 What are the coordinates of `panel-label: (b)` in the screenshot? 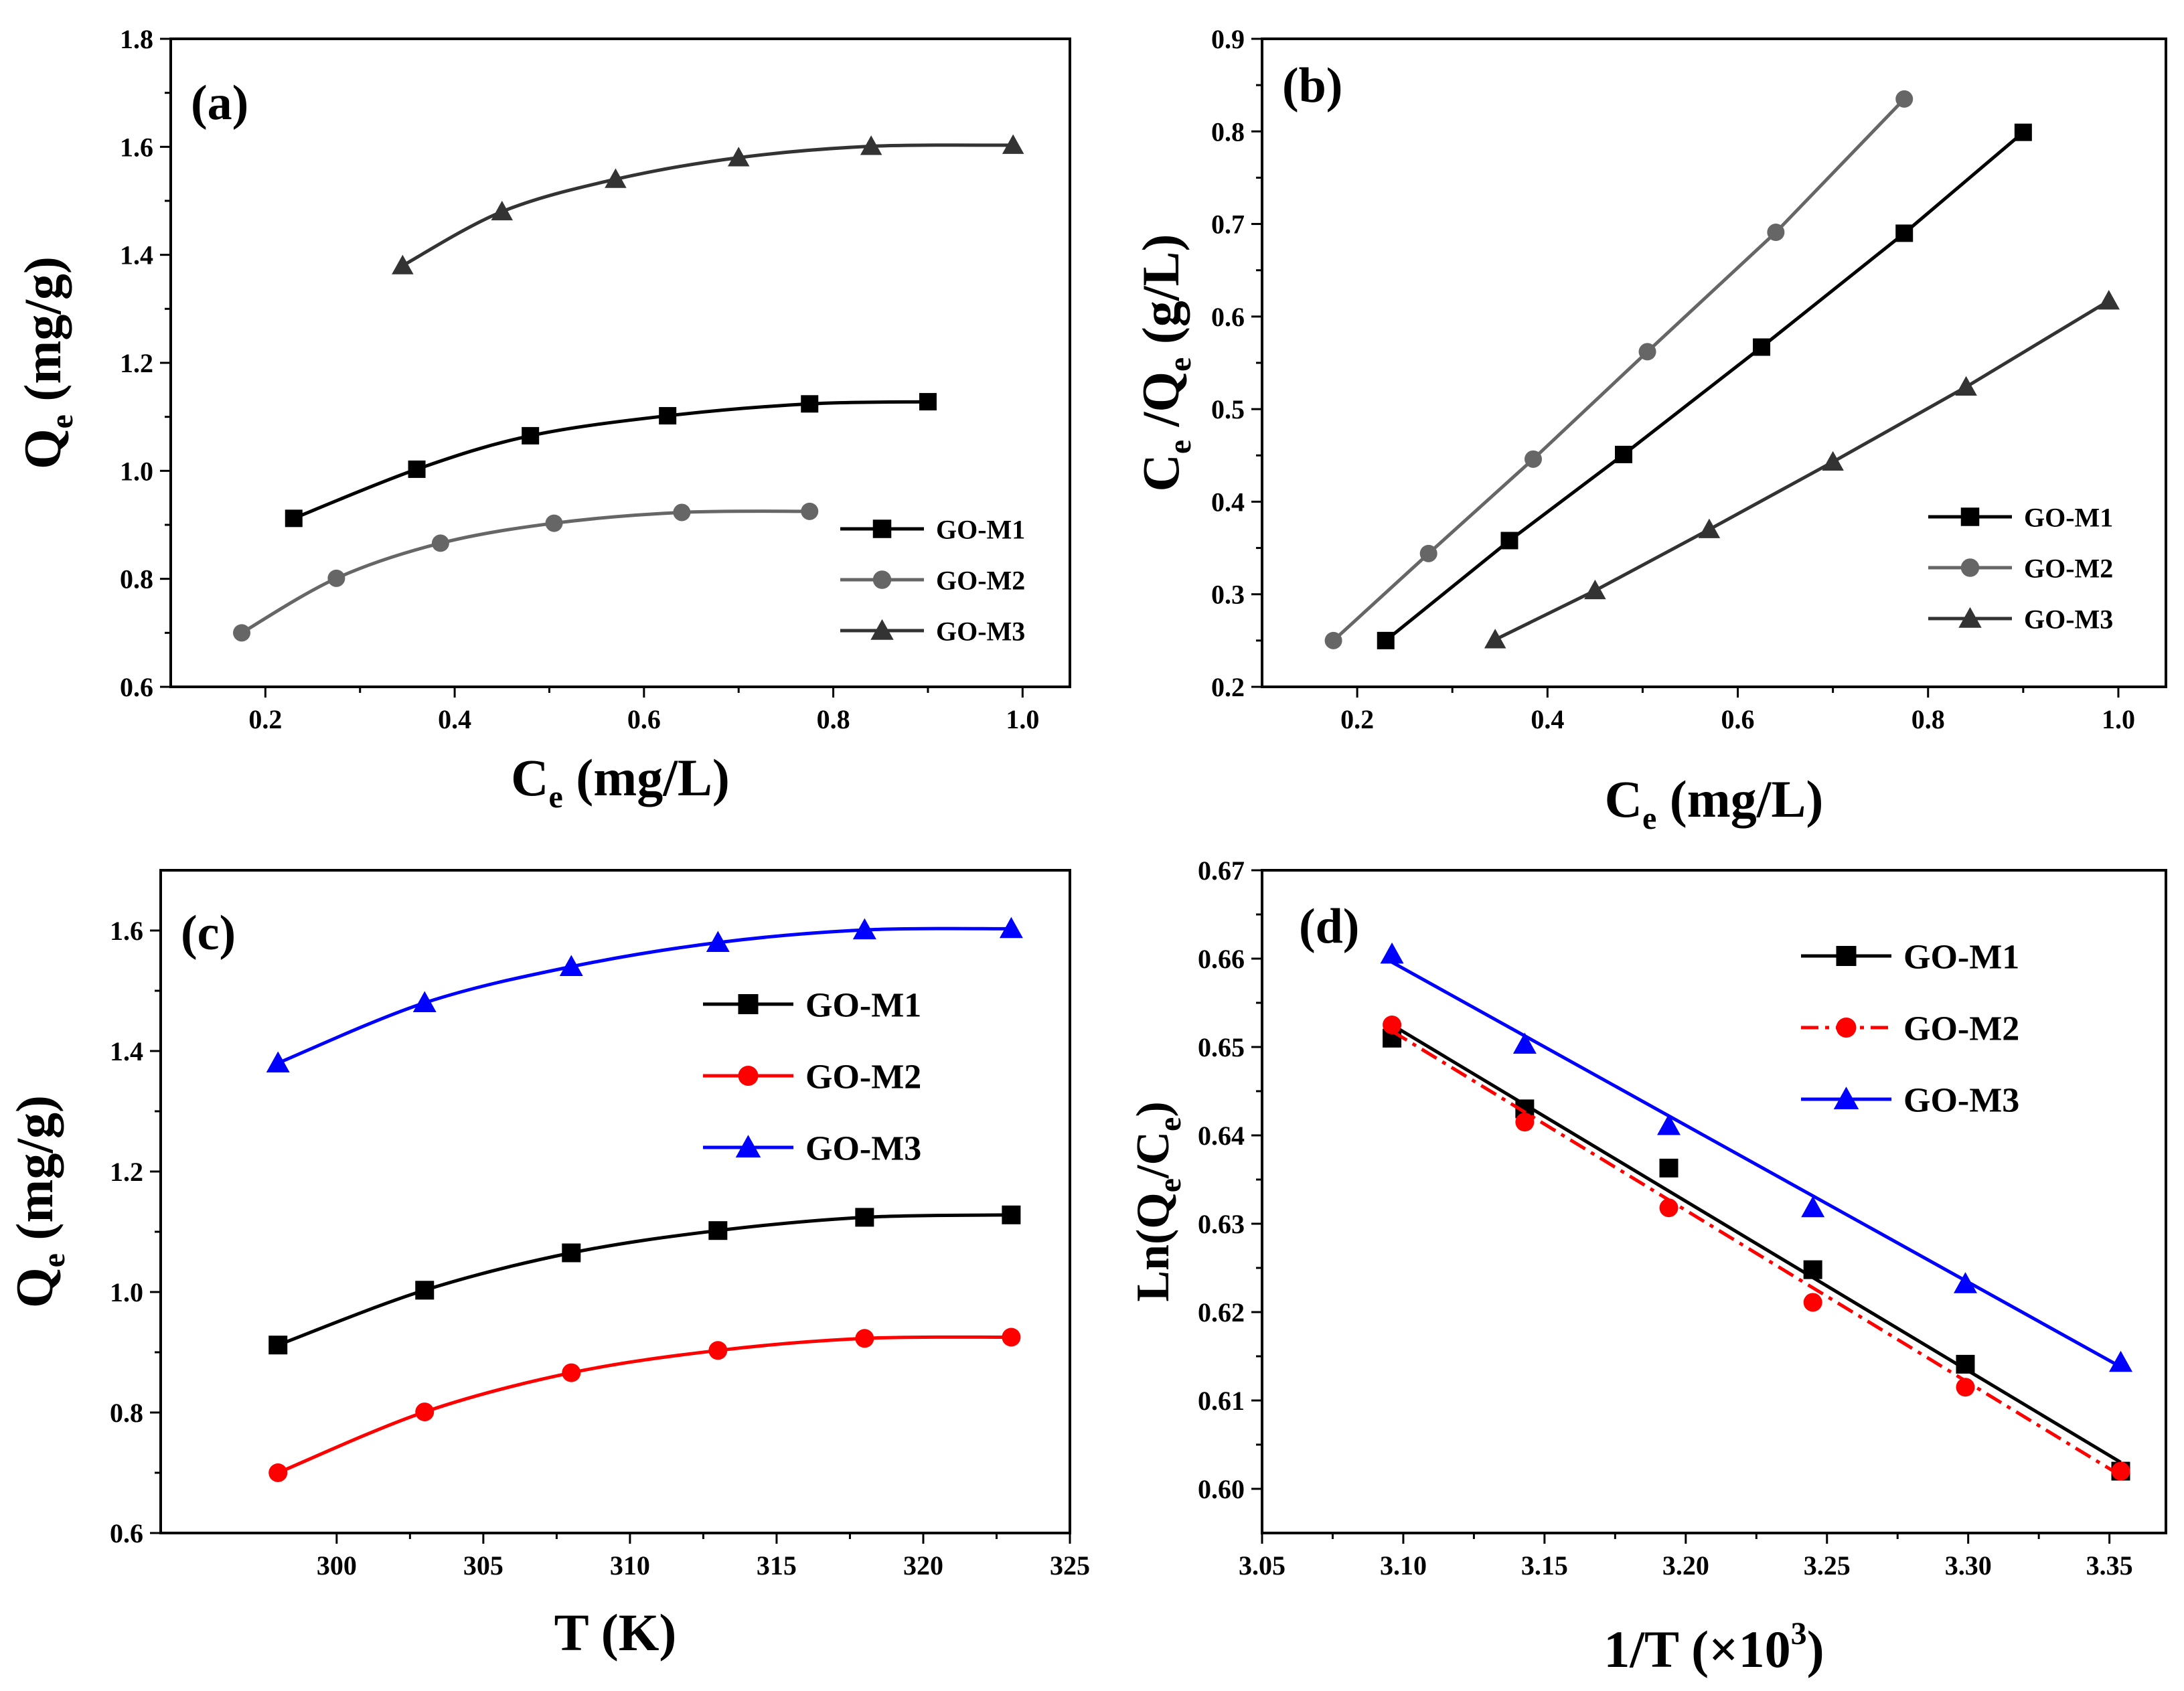 It's located at (1312, 85).